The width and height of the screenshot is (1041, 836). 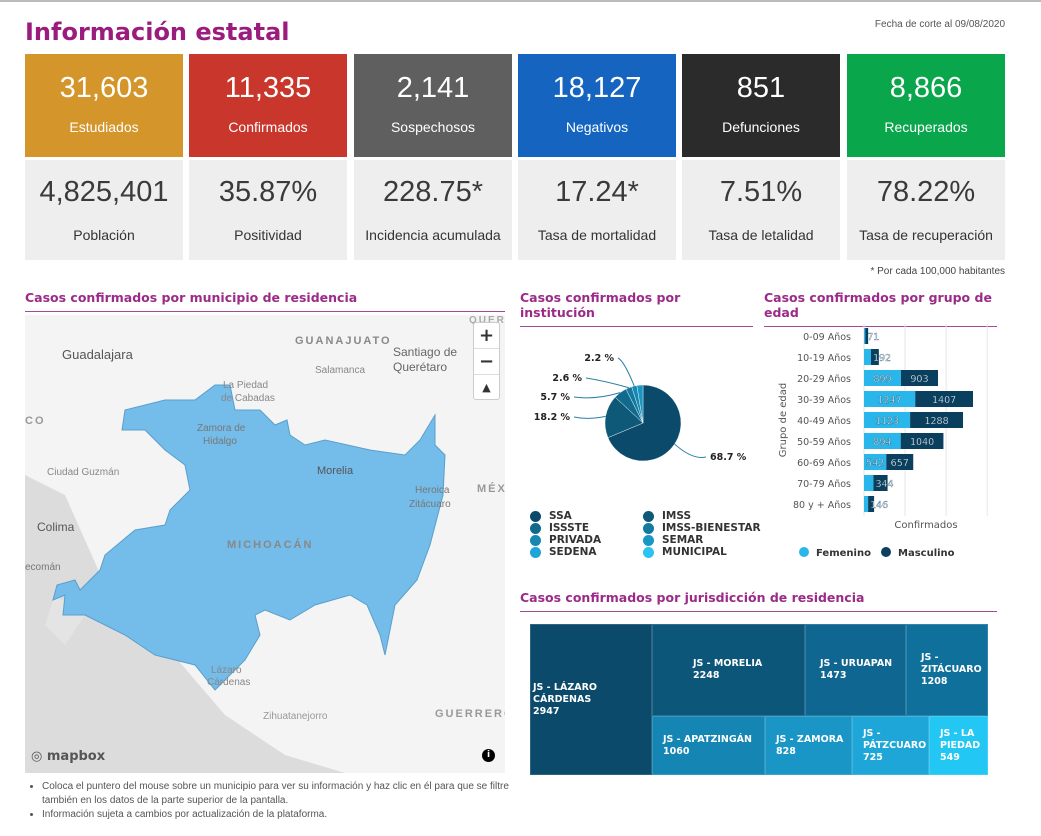 What do you see at coordinates (104, 210) in the screenshot?
I see `stat-card: 4,825,401 Población` at bounding box center [104, 210].